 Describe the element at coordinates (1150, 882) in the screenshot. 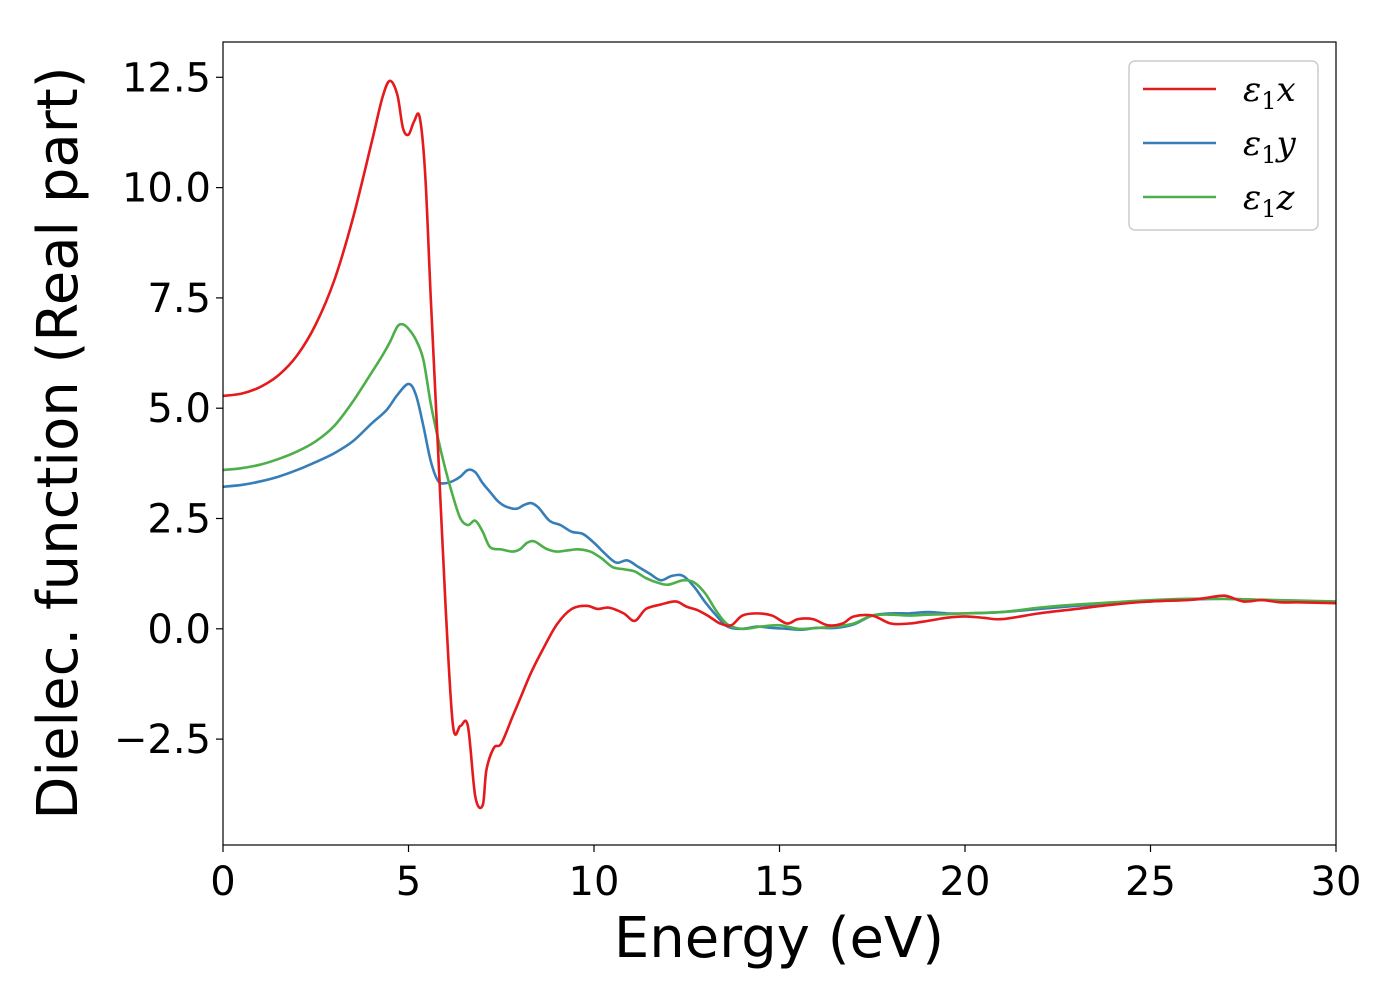

I see `x-tick-label: 25` at that location.